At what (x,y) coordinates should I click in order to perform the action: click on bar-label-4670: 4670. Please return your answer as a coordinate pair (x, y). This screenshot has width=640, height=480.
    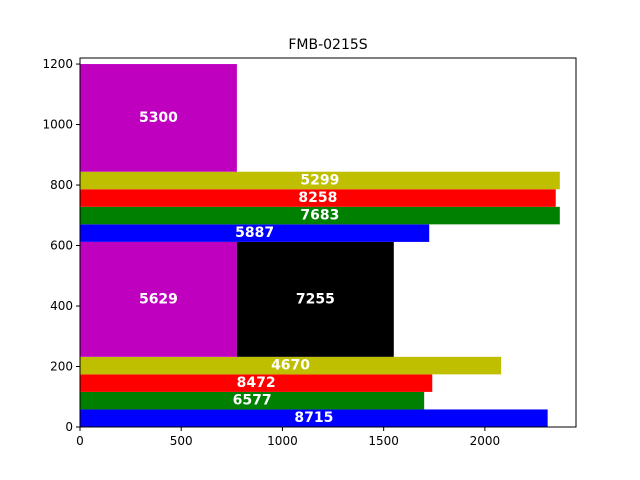
    Looking at the image, I should click on (290, 366).